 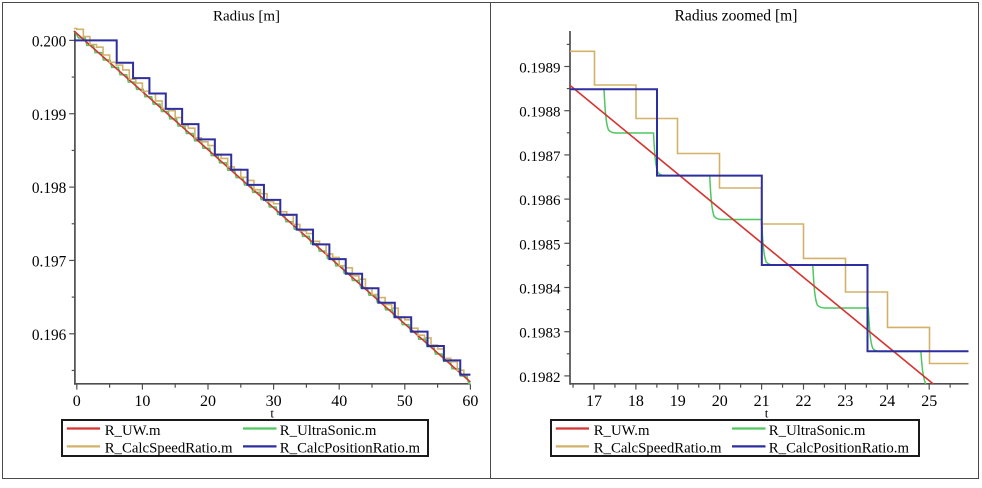 What do you see at coordinates (49, 335) in the screenshot?
I see `svg-text: 0.196` at bounding box center [49, 335].